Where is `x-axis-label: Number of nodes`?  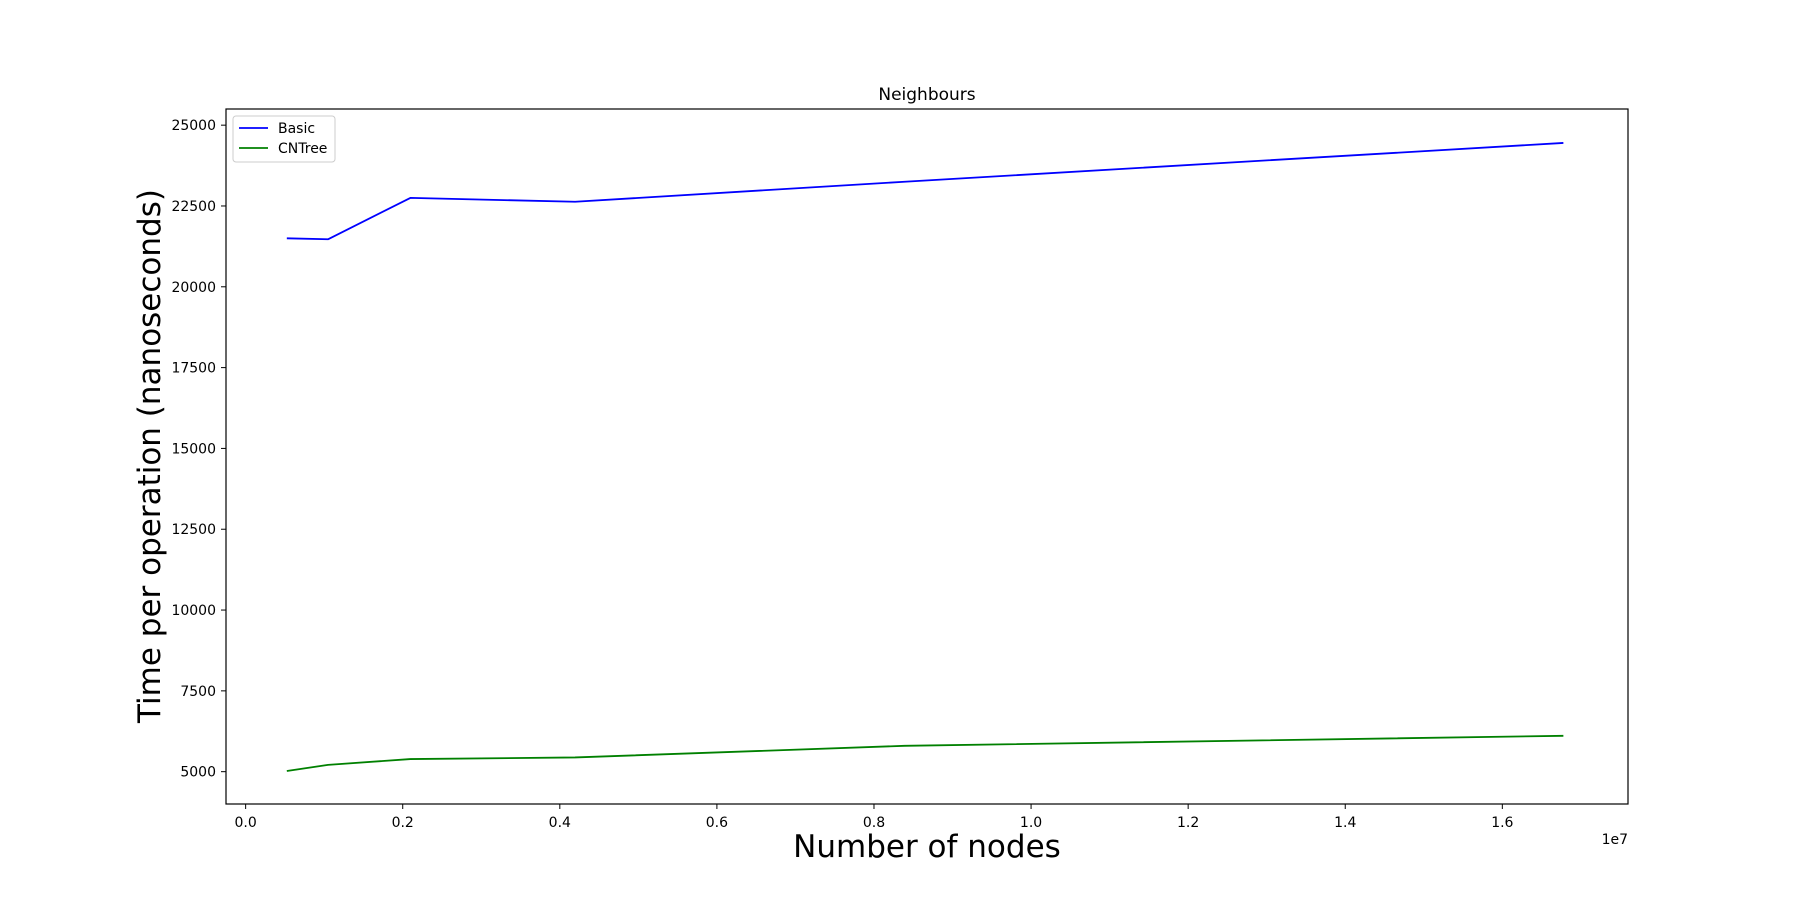
x-axis-label: Number of nodes is located at coordinates (927, 847).